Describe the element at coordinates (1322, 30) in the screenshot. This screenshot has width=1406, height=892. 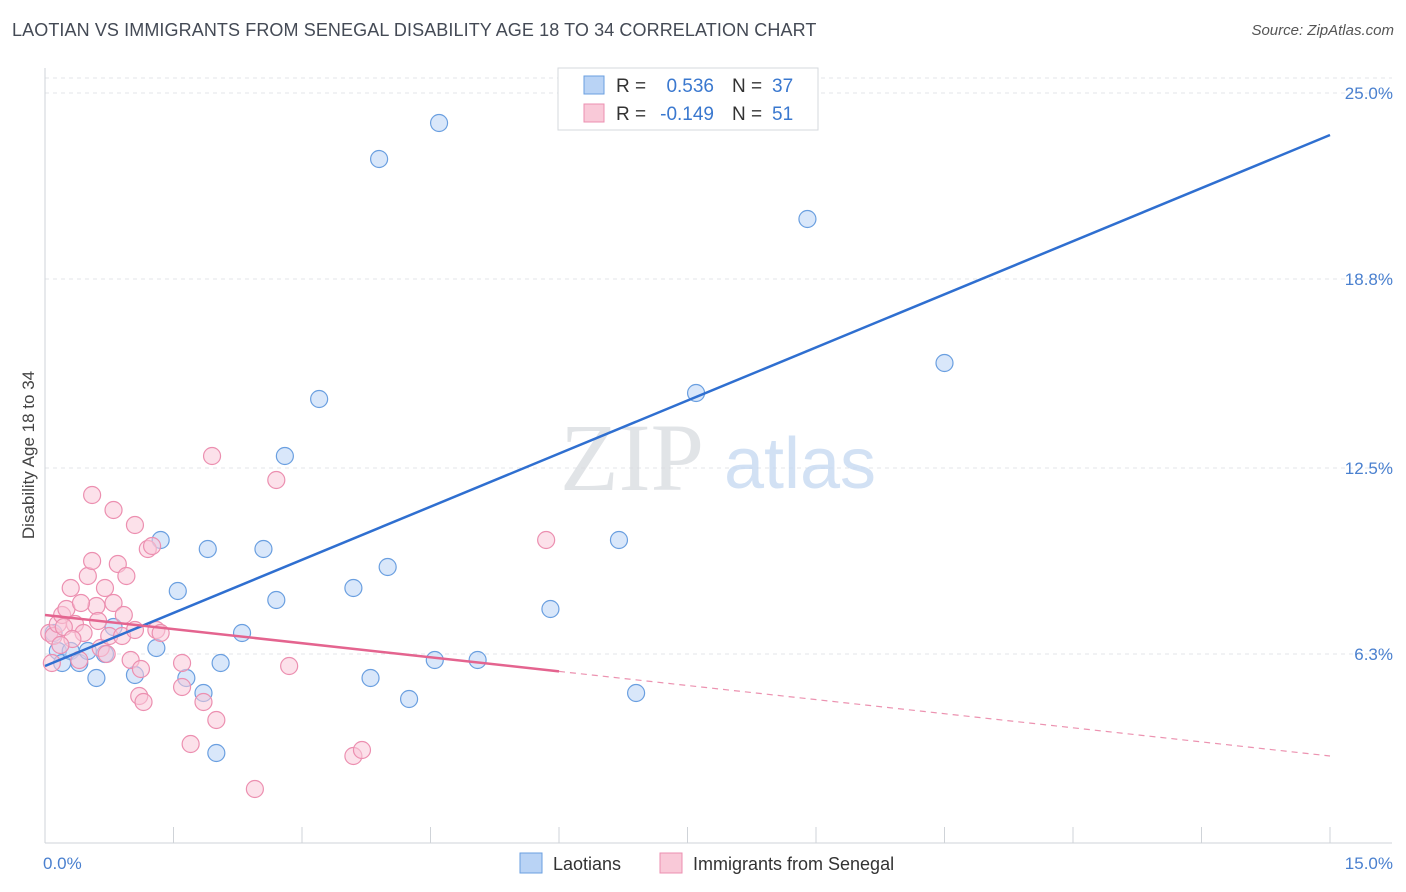
I see `chart-source: Source: ZipAtlas.com` at that location.